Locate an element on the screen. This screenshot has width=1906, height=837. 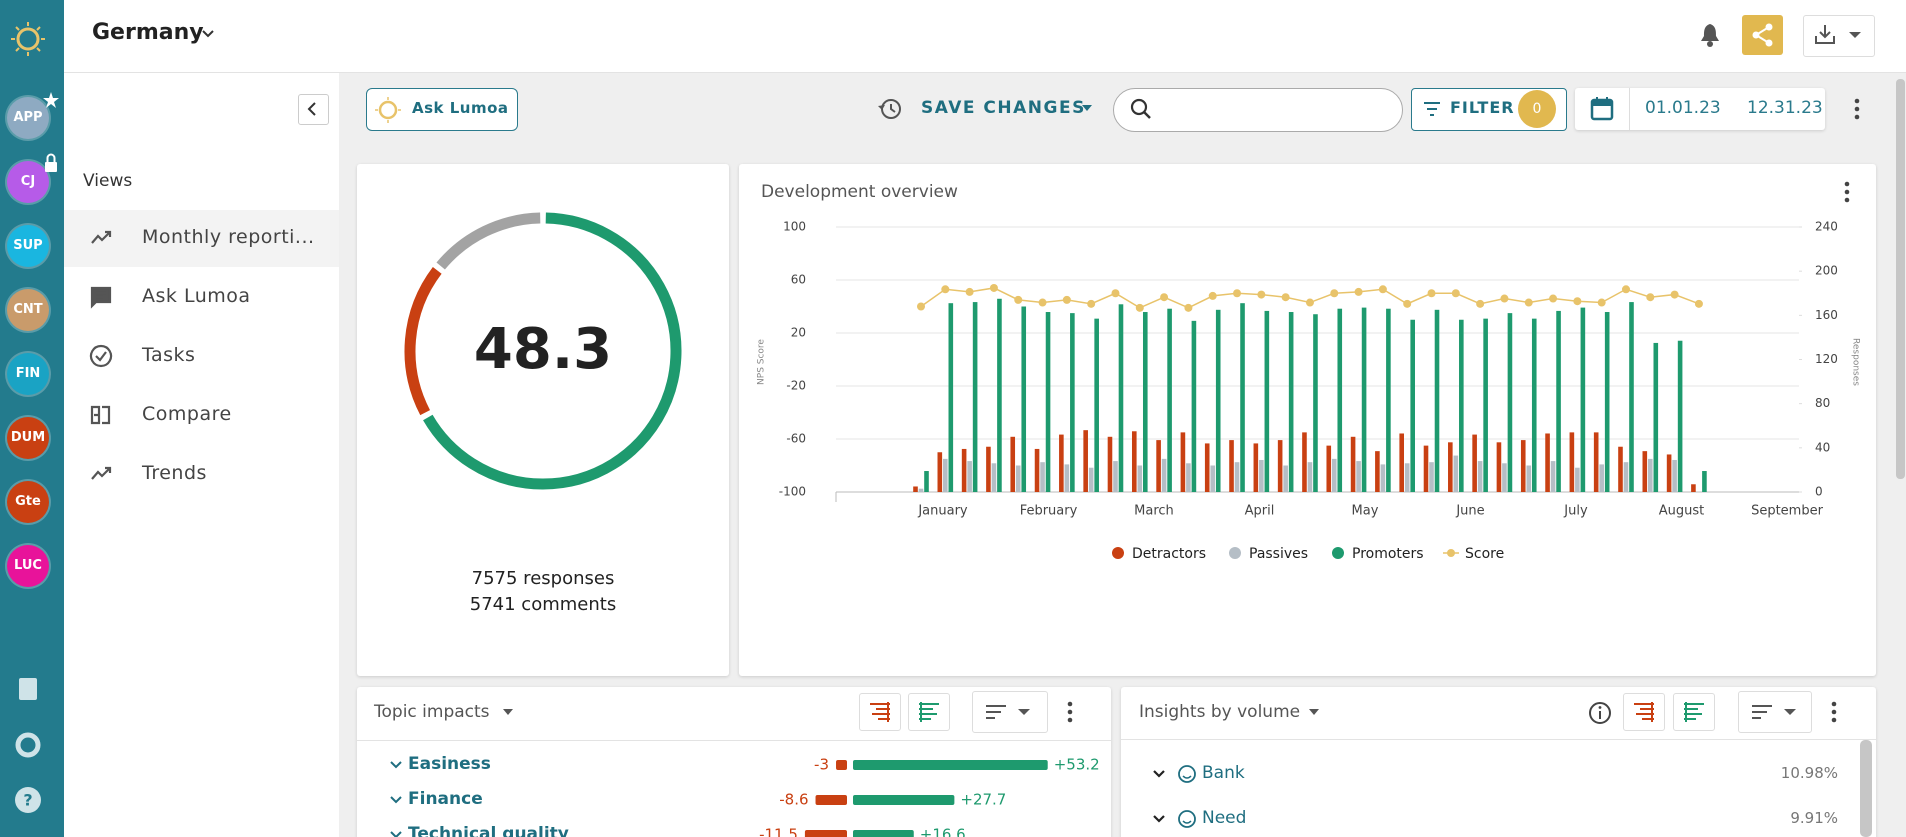
collapse-icon is located at coordinates (311, 109).